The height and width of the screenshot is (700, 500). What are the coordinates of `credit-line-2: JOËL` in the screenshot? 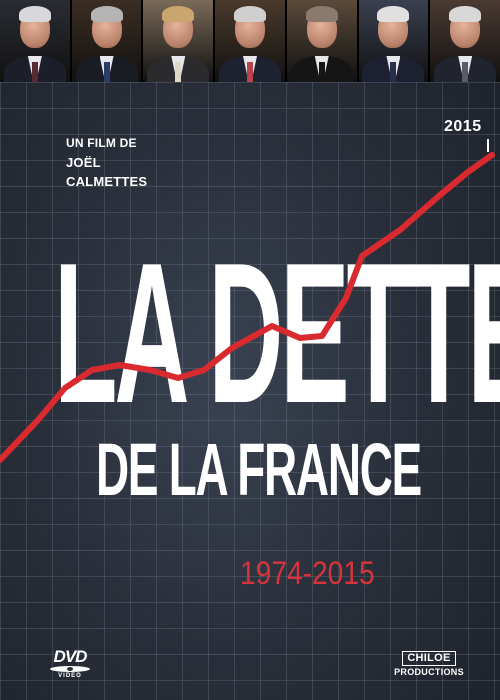 It's located at (83, 162).